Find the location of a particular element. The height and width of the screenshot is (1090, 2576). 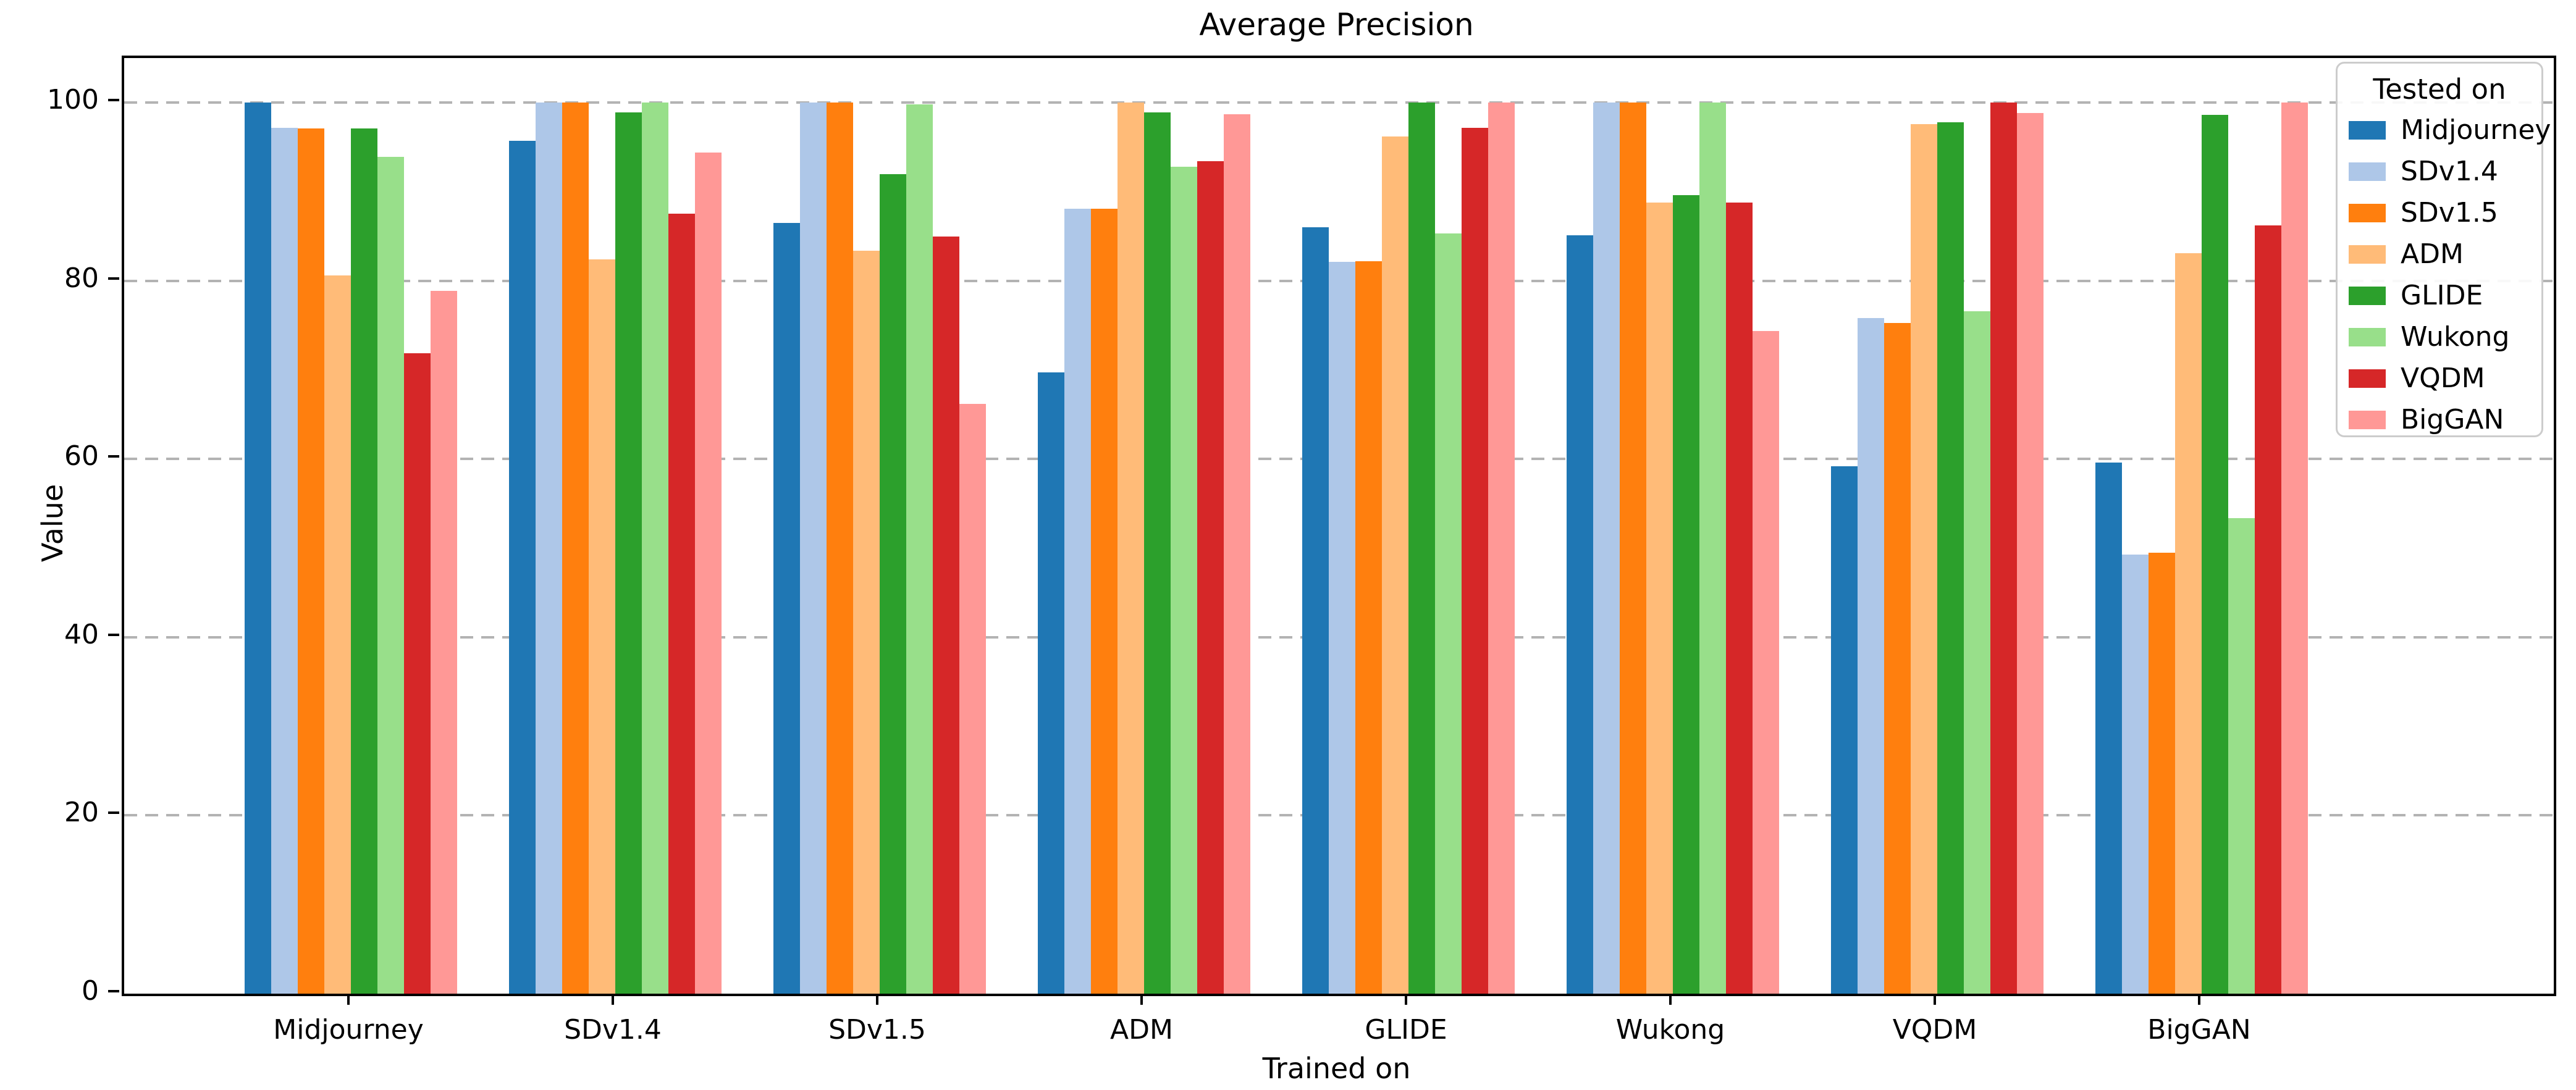

x-tick-mark-Wukong is located at coordinates (1670, 999).